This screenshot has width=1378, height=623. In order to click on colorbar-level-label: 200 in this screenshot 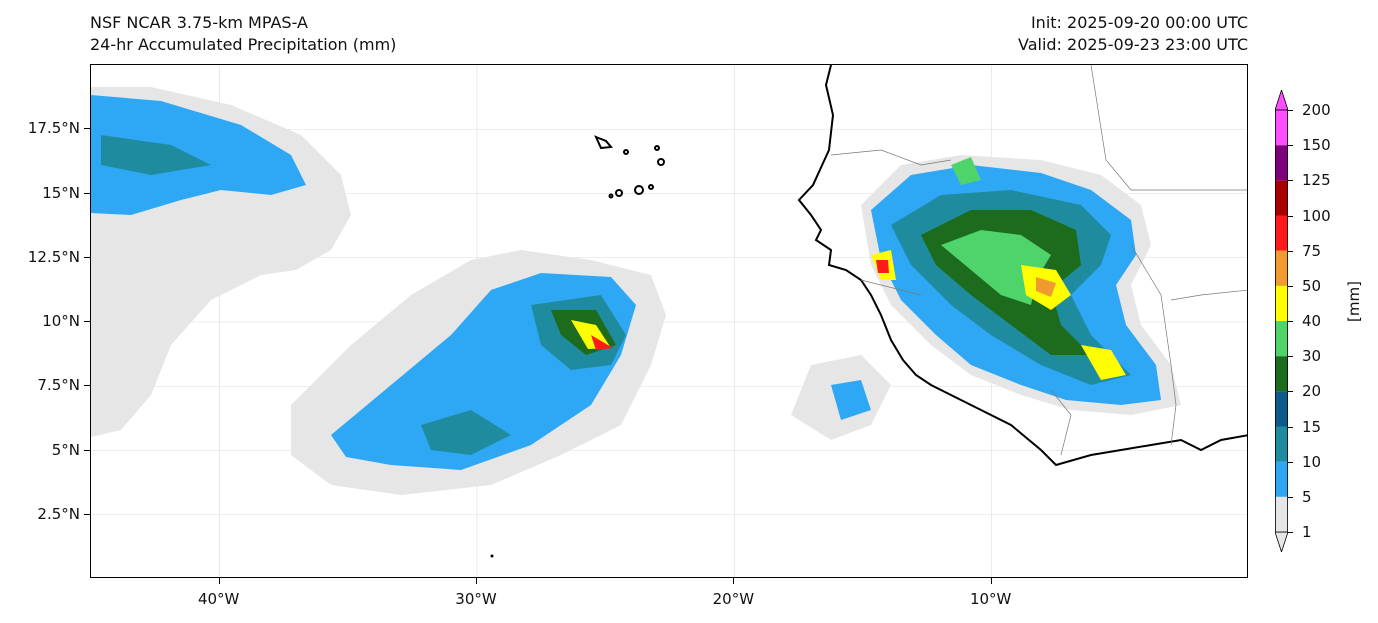, I will do `click(1316, 110)`.